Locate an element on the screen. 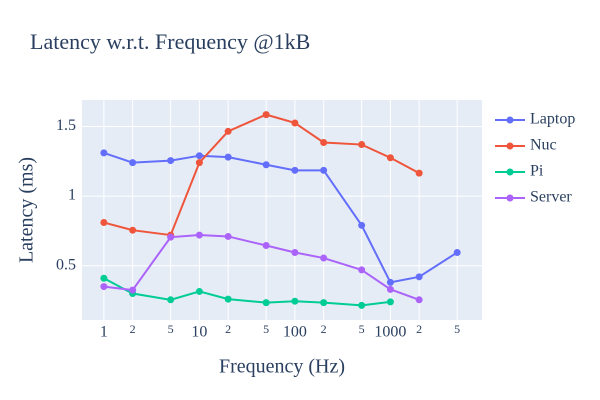  legend-label: Server is located at coordinates (551, 197).